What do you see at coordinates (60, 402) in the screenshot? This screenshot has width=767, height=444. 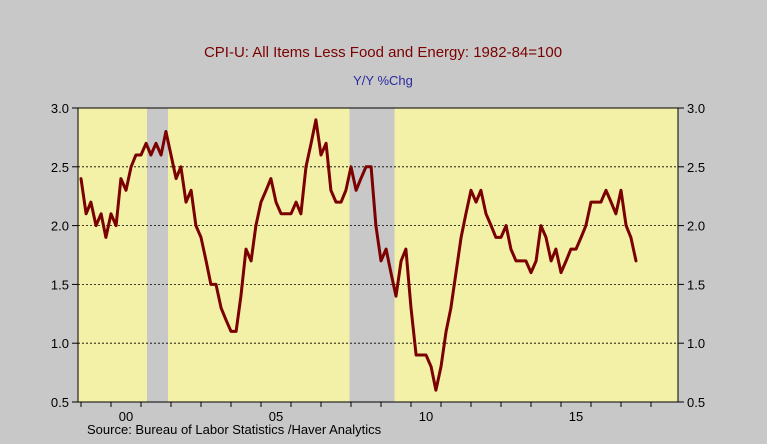 I see `y-tick-label-left: 0.5` at bounding box center [60, 402].